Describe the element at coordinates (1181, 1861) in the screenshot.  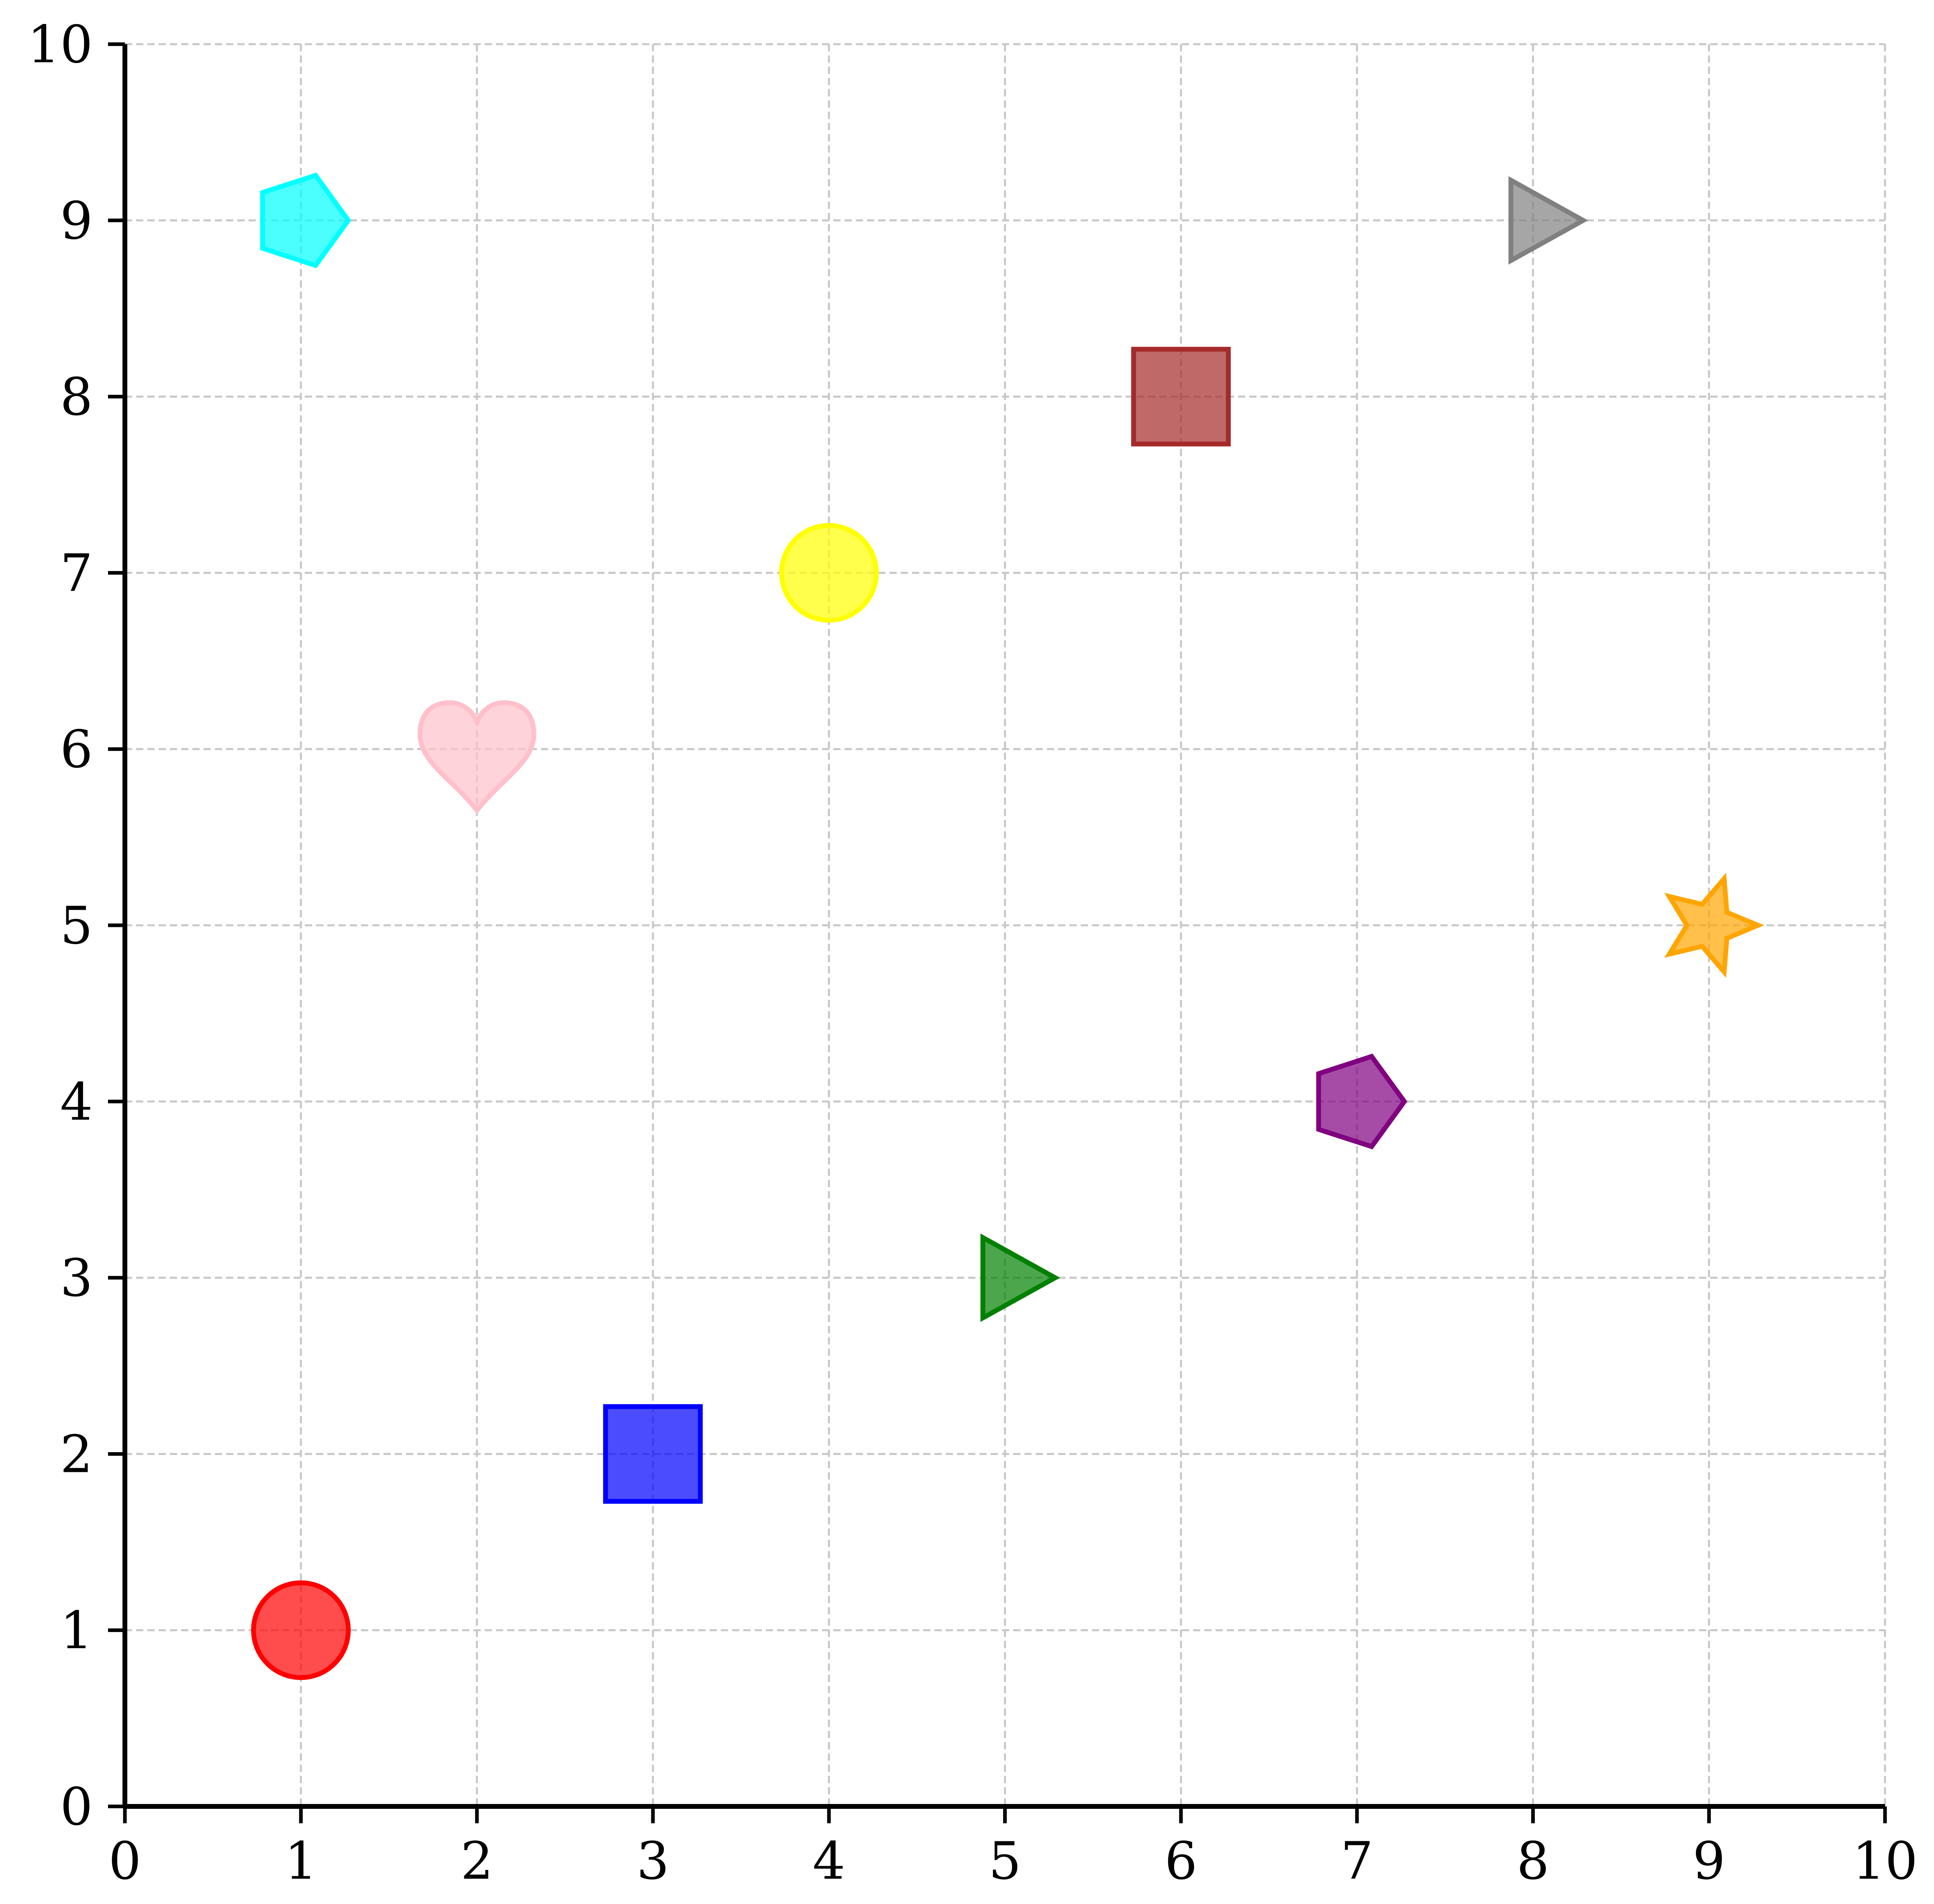
I see `x-tick-label-6: 6` at that location.